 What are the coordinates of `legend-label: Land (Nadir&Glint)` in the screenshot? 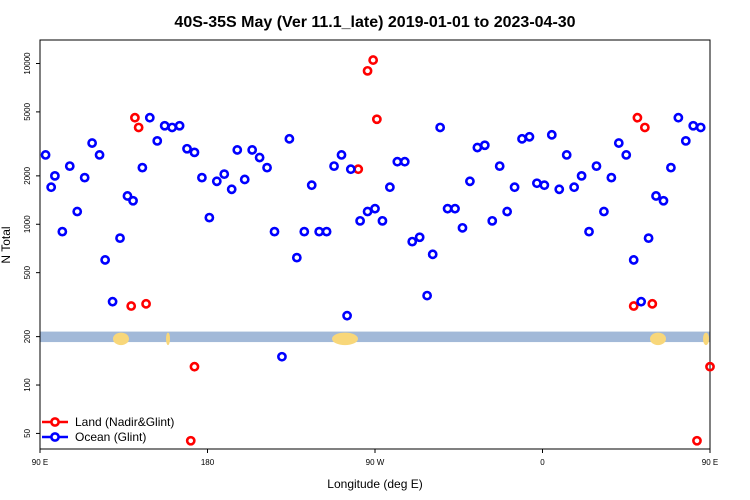 It's located at (124, 422).